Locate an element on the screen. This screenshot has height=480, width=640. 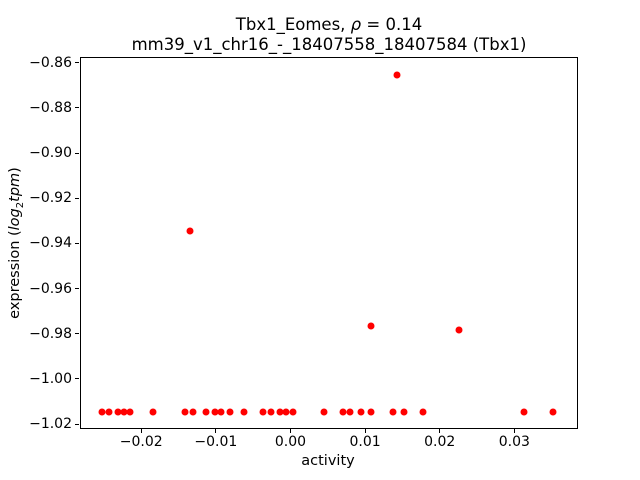
chart-title-line1: Tbx1_Eomes, ρ = 0.14 is located at coordinates (329, 25).